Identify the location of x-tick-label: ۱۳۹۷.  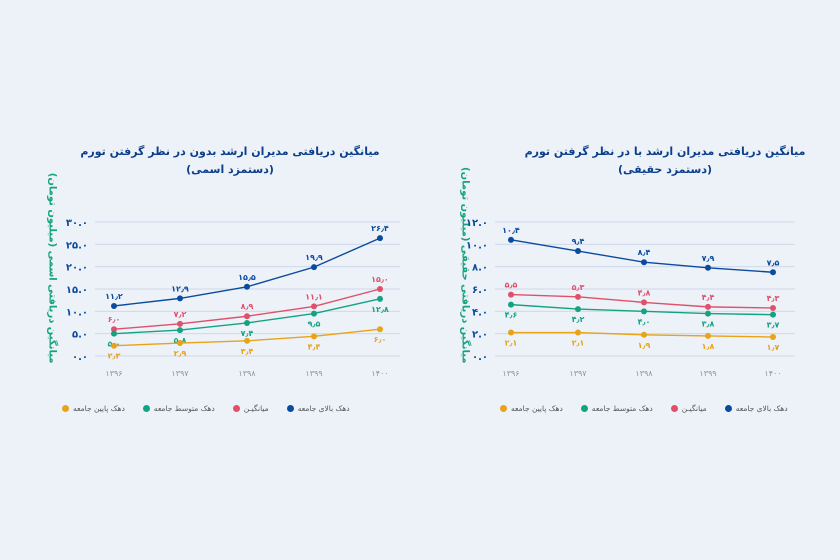
(180, 373).